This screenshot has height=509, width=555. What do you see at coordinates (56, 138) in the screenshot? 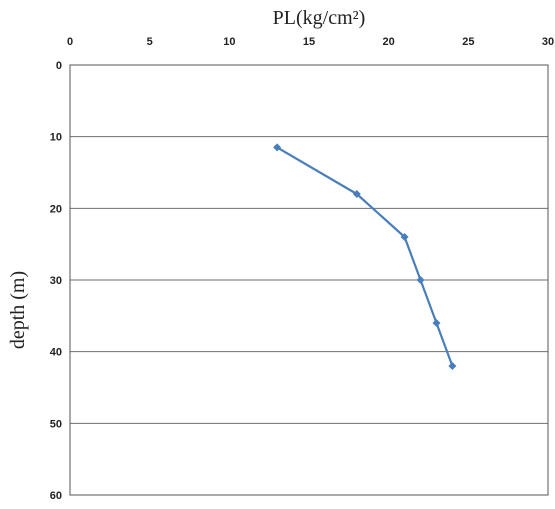
I see `y-tick-label: 10` at bounding box center [56, 138].